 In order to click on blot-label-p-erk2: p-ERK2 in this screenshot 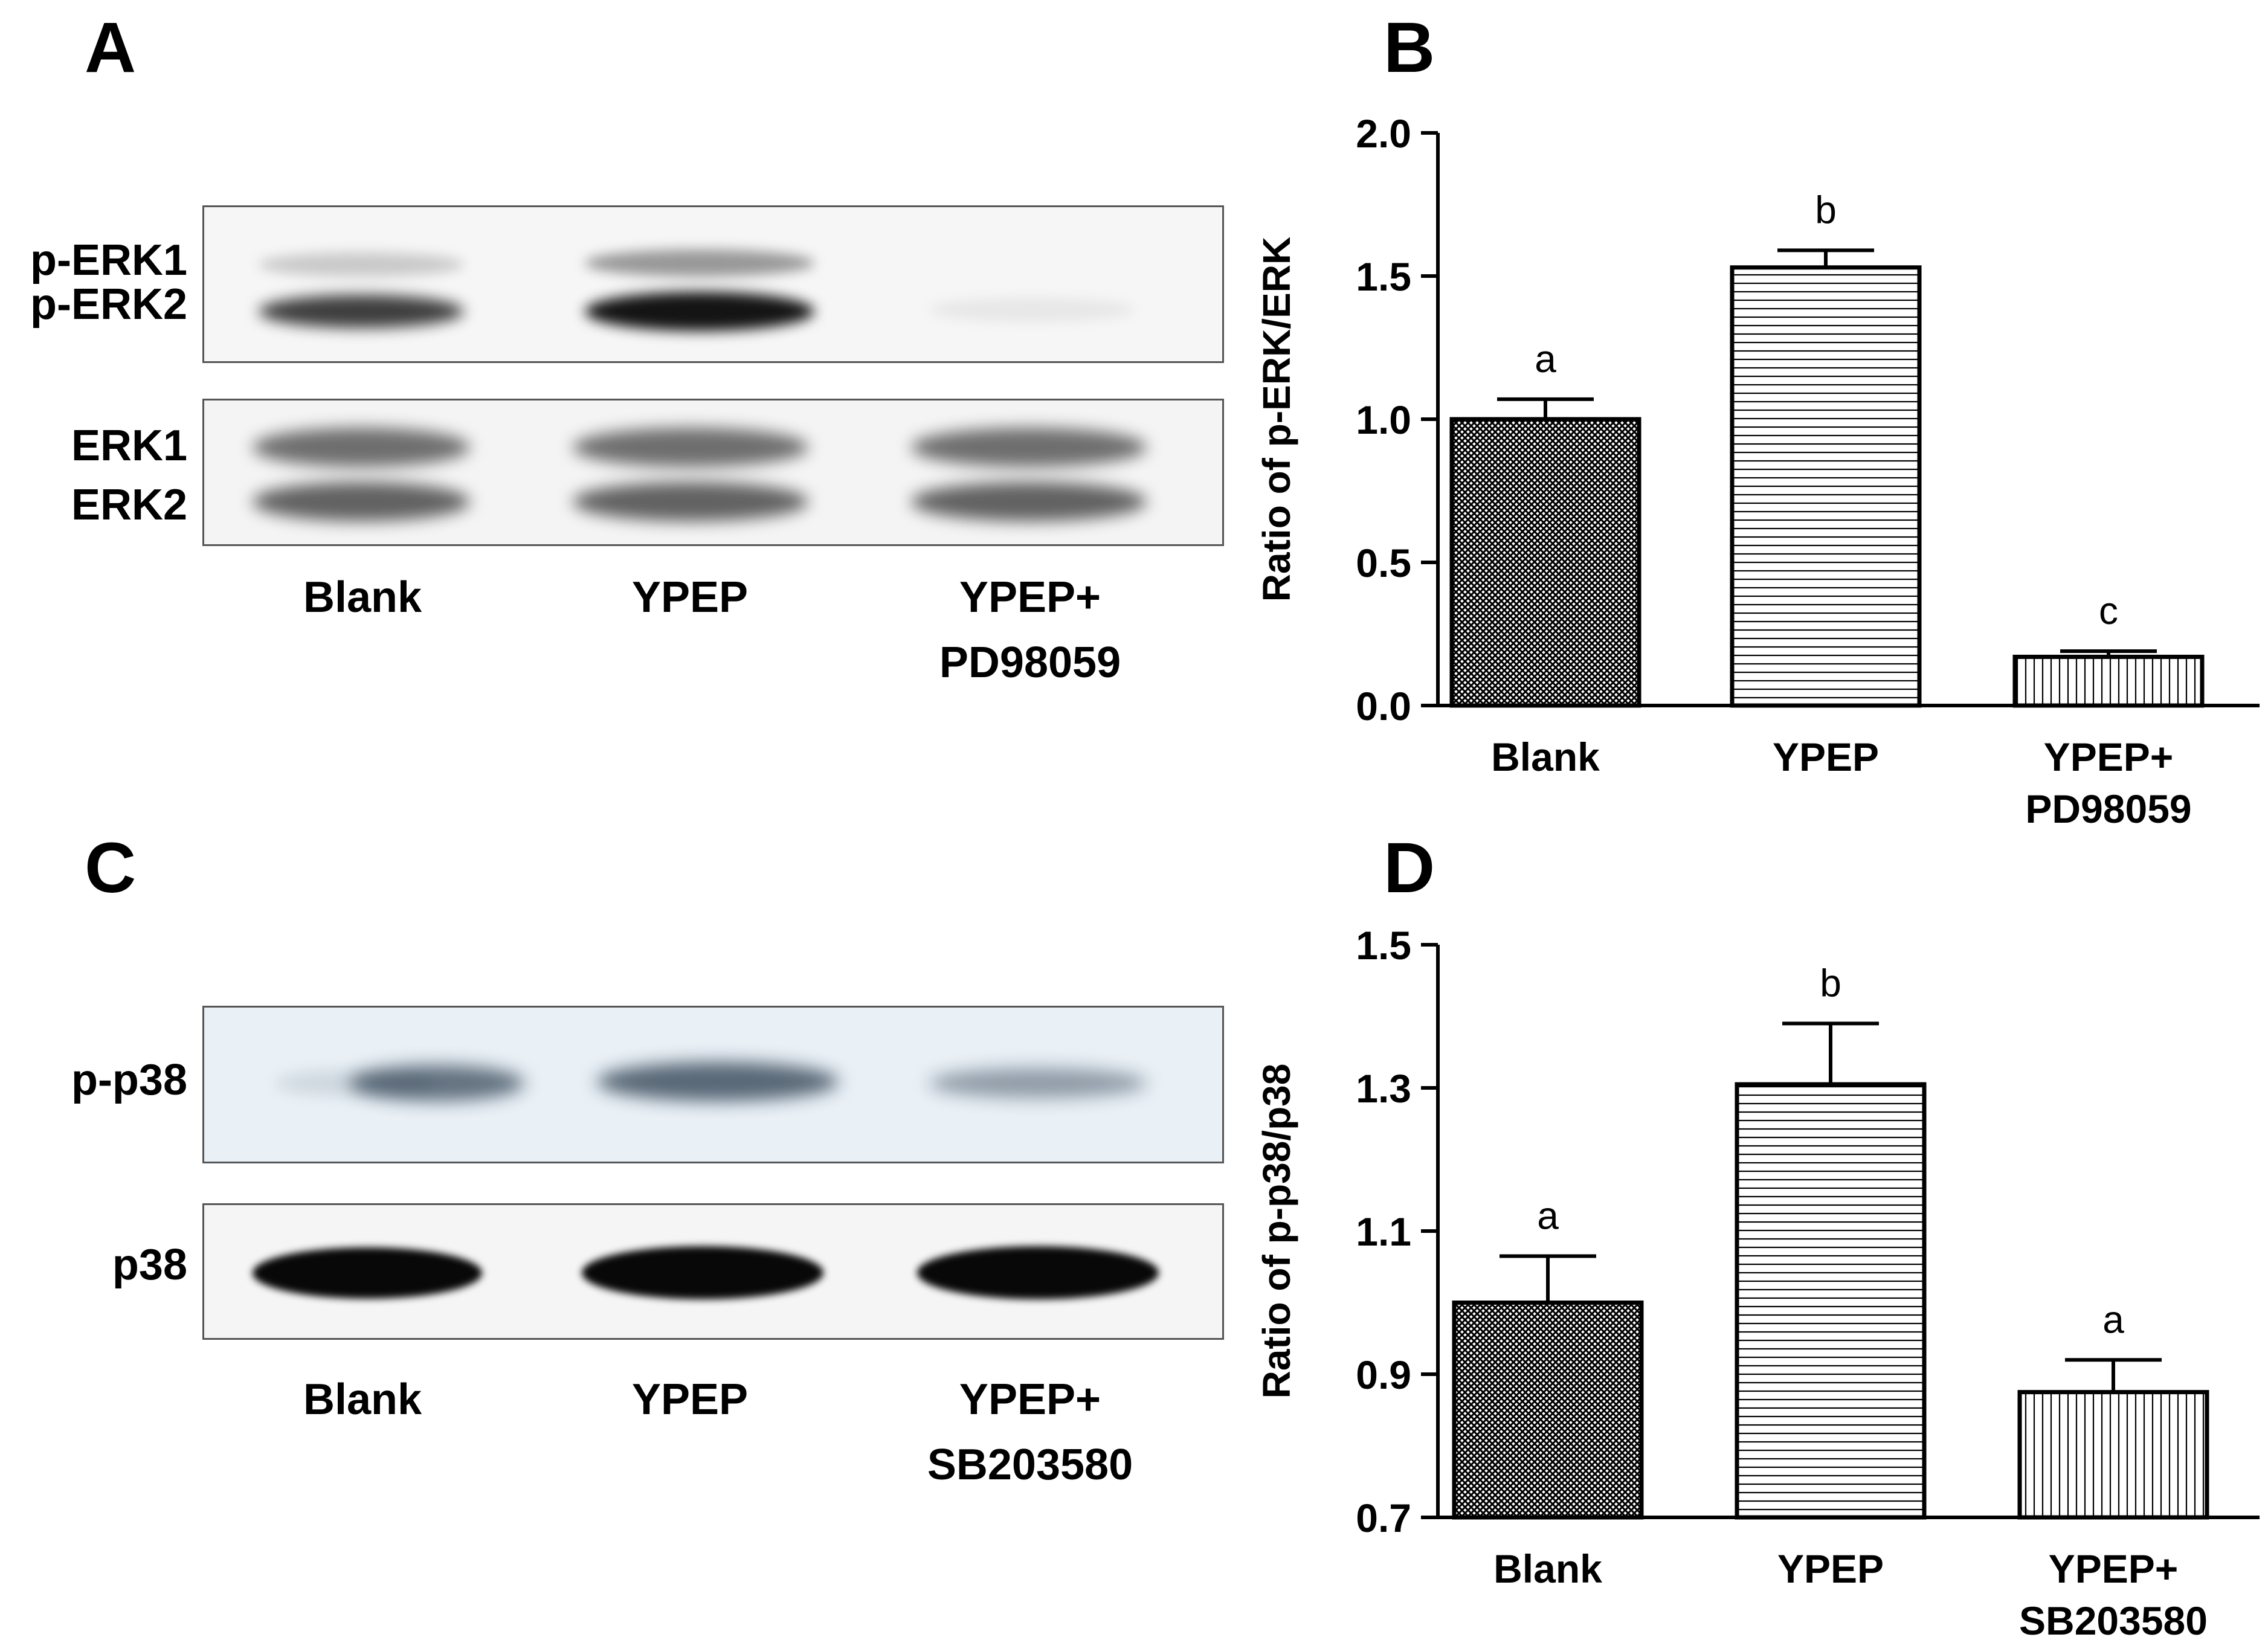, I will do `click(108, 304)`.